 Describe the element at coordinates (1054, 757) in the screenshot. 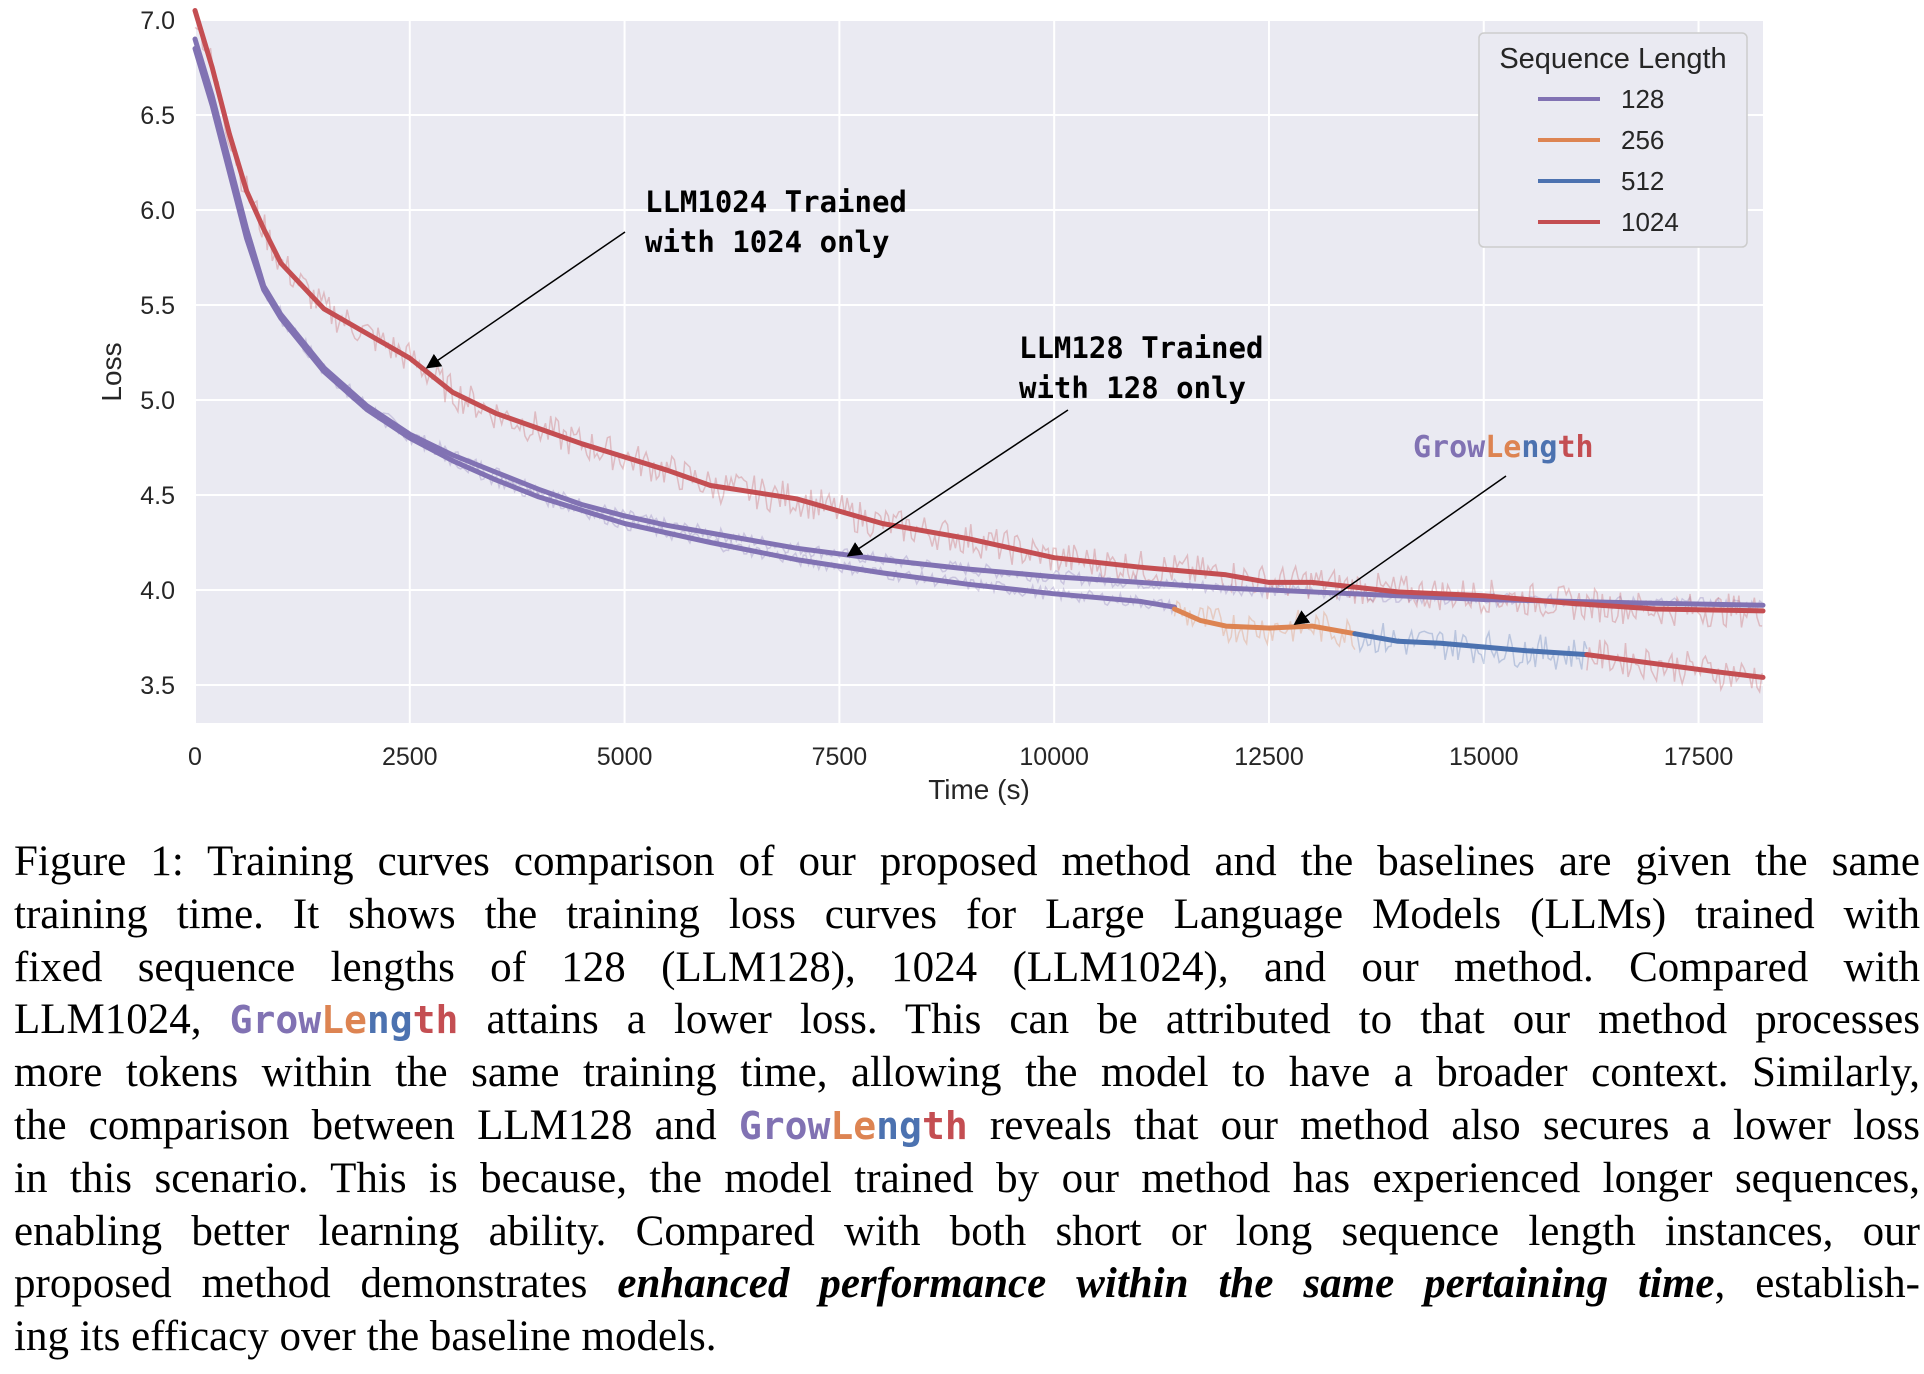

I see `x-tick-label: 10000` at that location.